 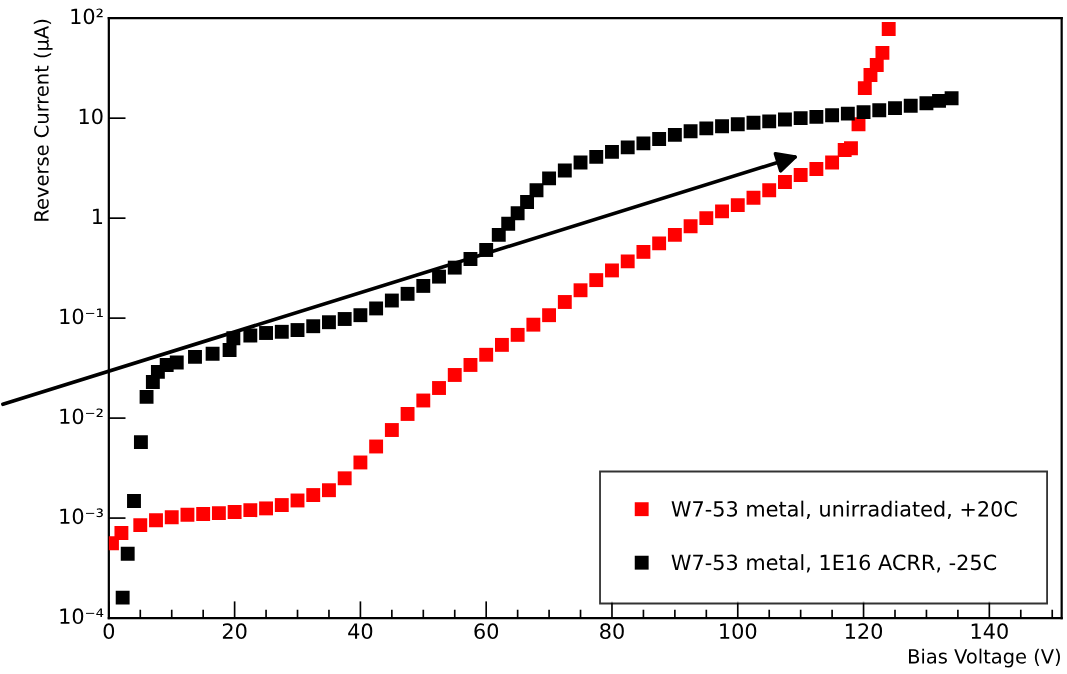 I want to click on legend-label: W7-53 metal, unirradiated, +20C, so click(x=844, y=509).